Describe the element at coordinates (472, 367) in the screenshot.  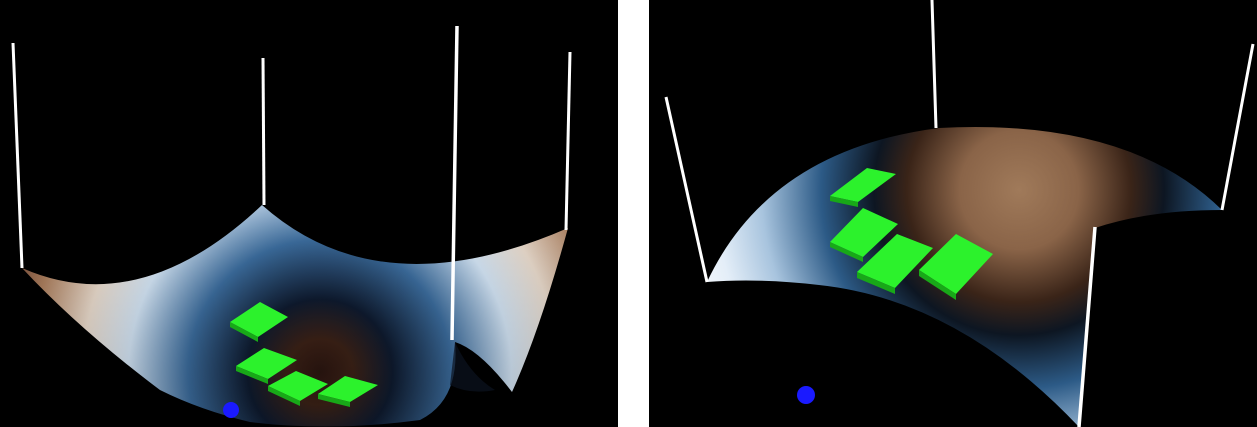
I see `surface-fold` at that location.